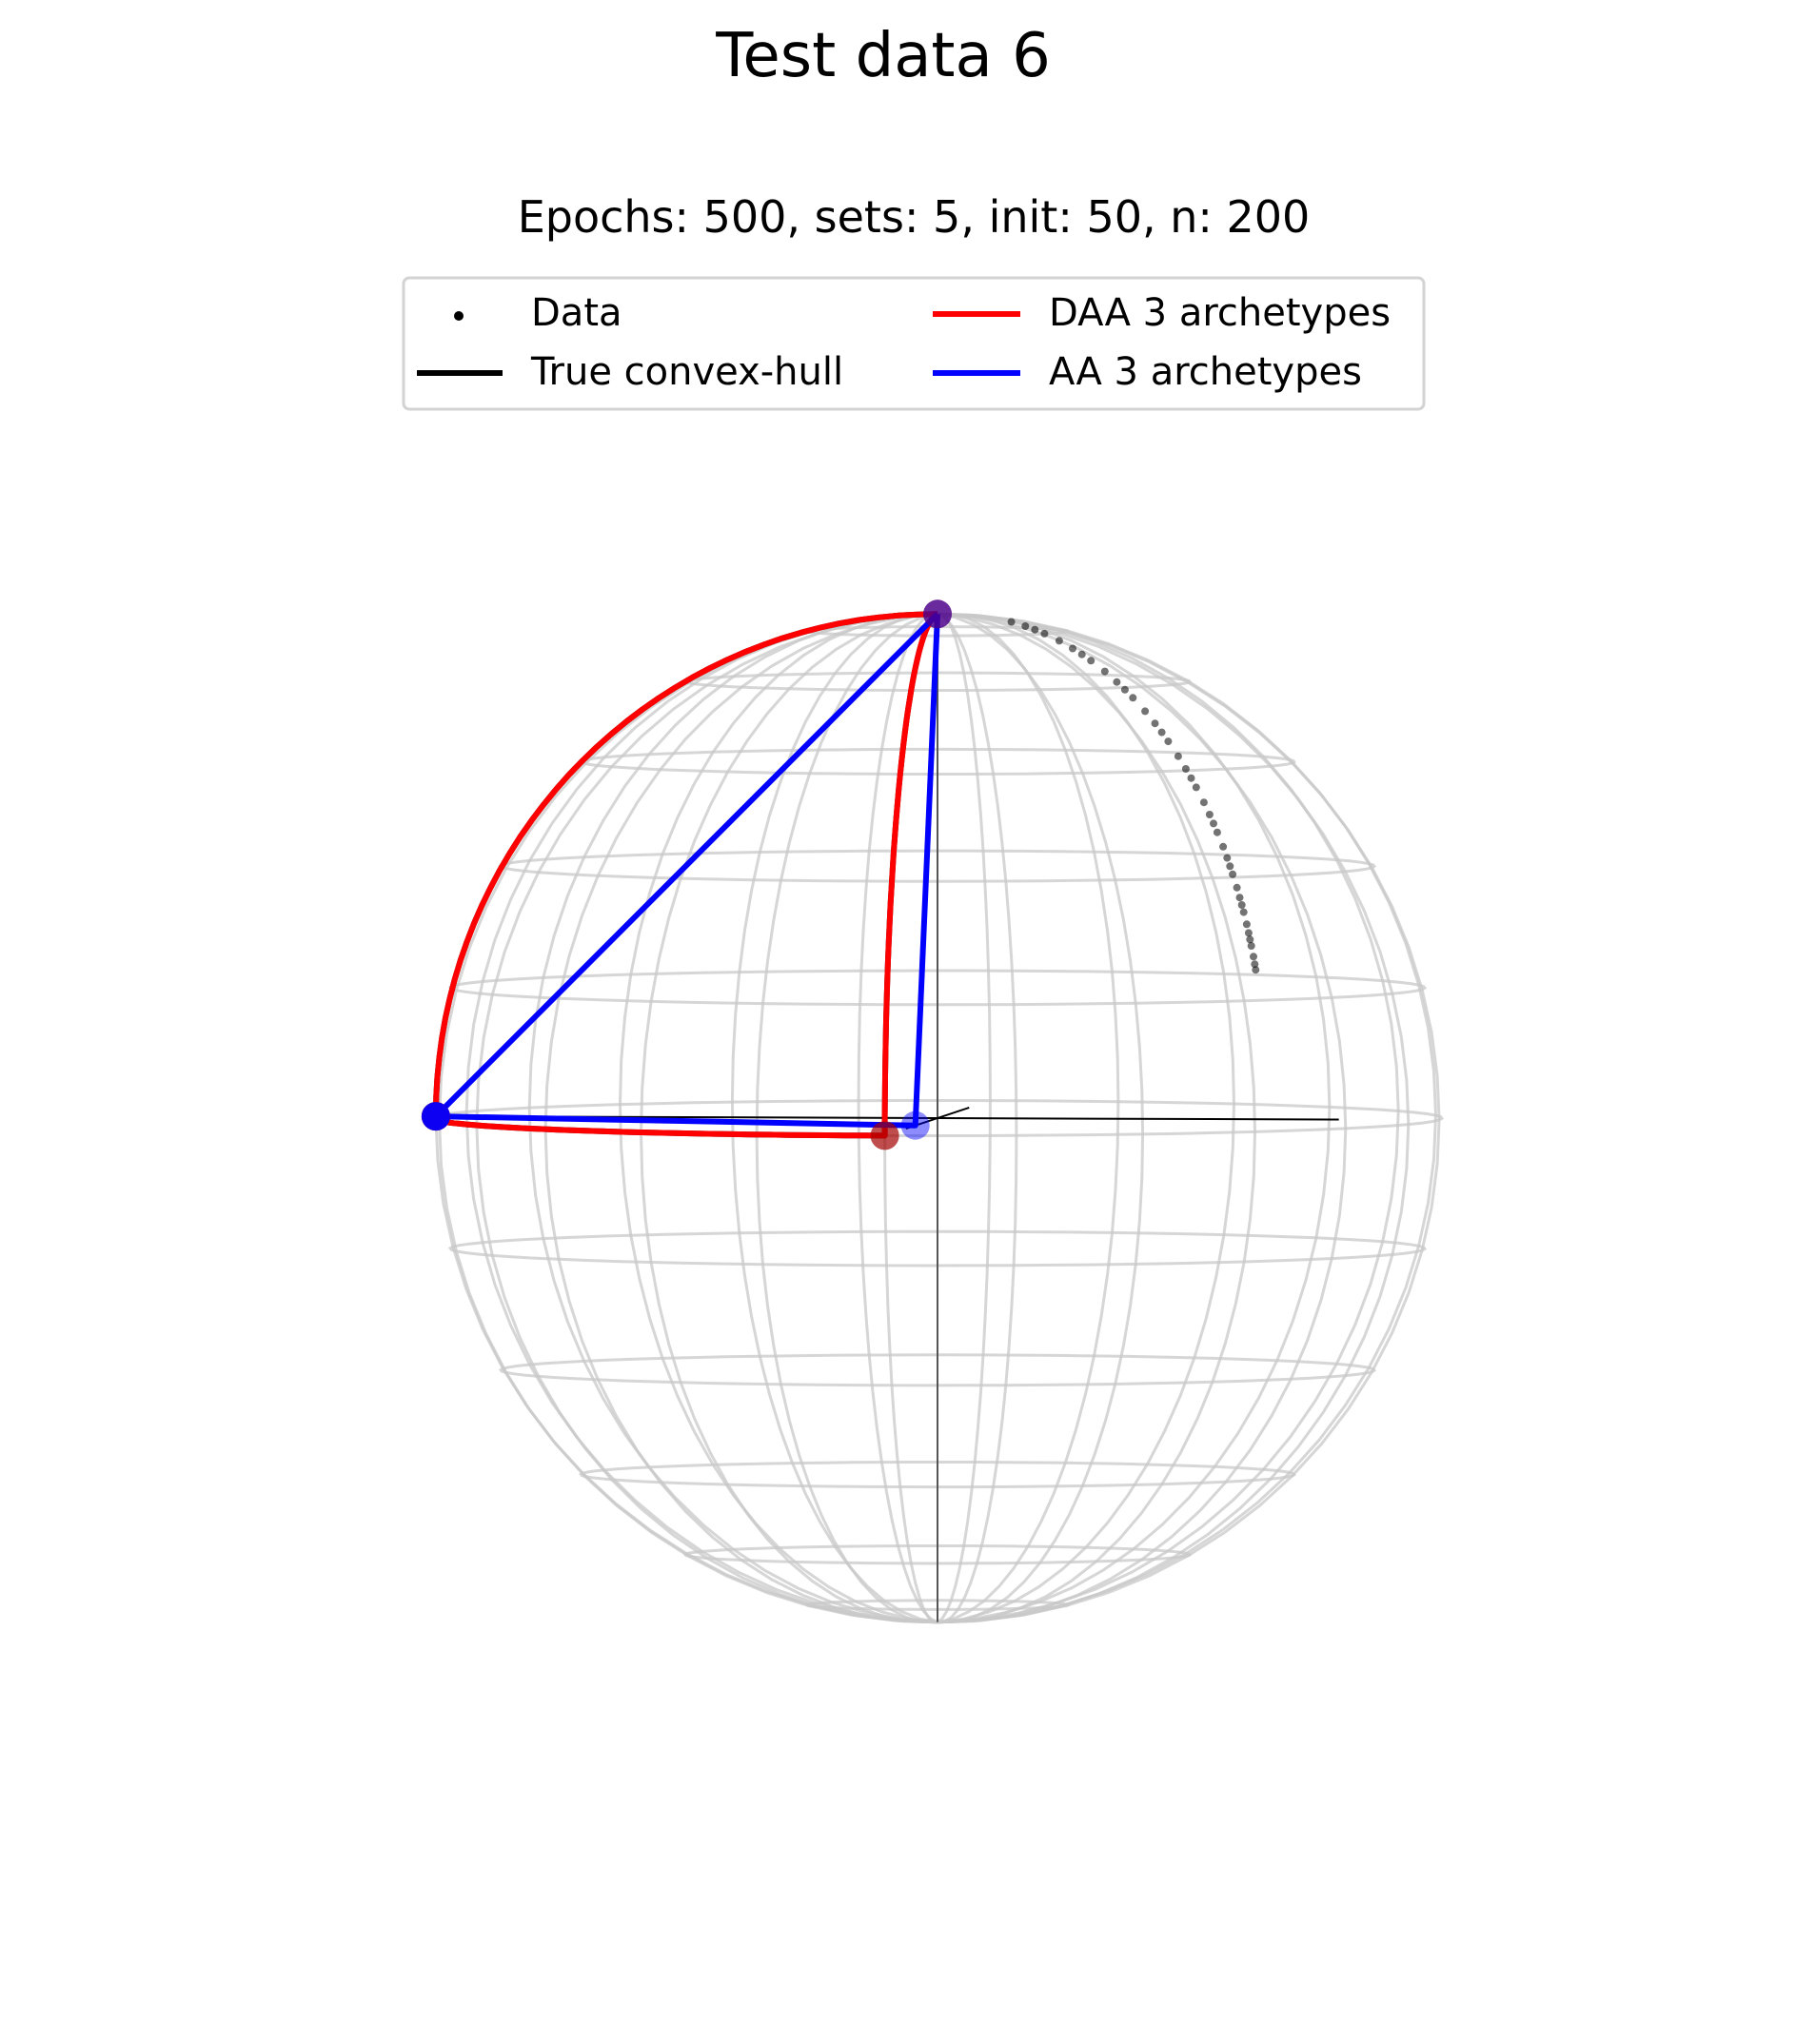 The width and height of the screenshot is (1816, 2044). What do you see at coordinates (687, 372) in the screenshot?
I see `legend-label-true-hull: True convex-hull` at bounding box center [687, 372].